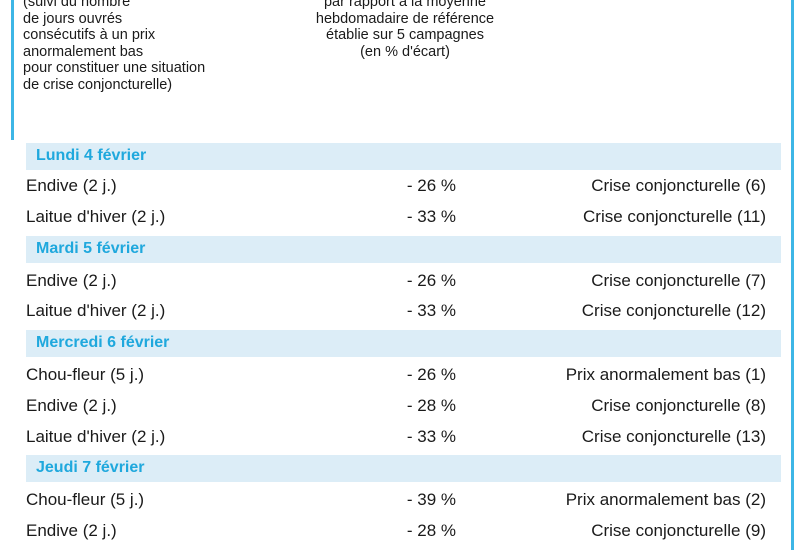  I want to click on header-middle-line: (en % d'écart), so click(405, 51).